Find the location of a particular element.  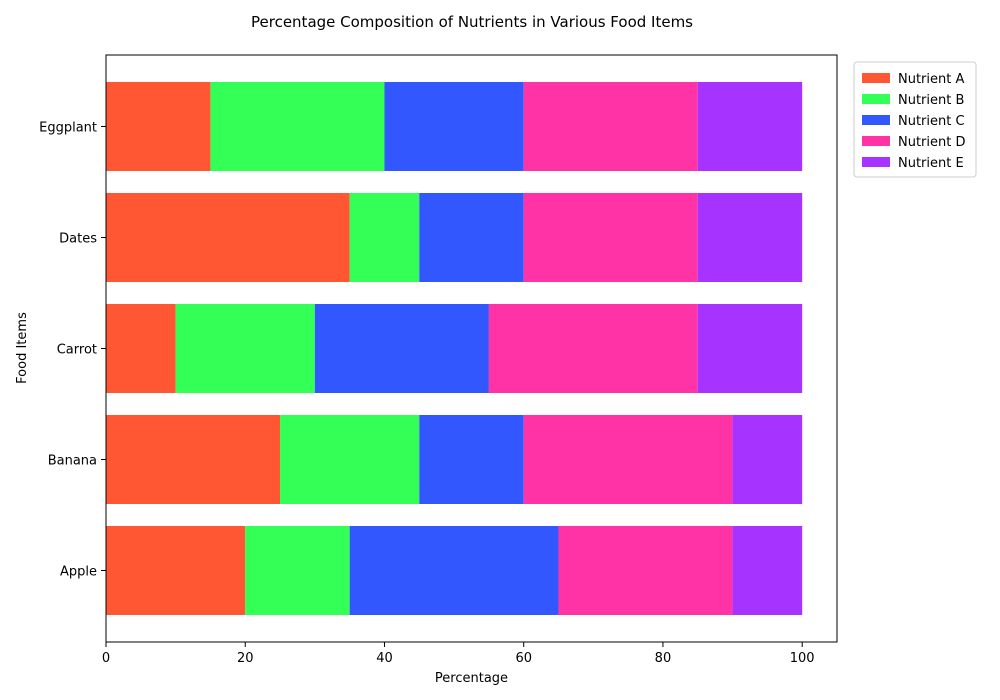

legend-label-nutrient-e: Nutrient E is located at coordinates (931, 163).